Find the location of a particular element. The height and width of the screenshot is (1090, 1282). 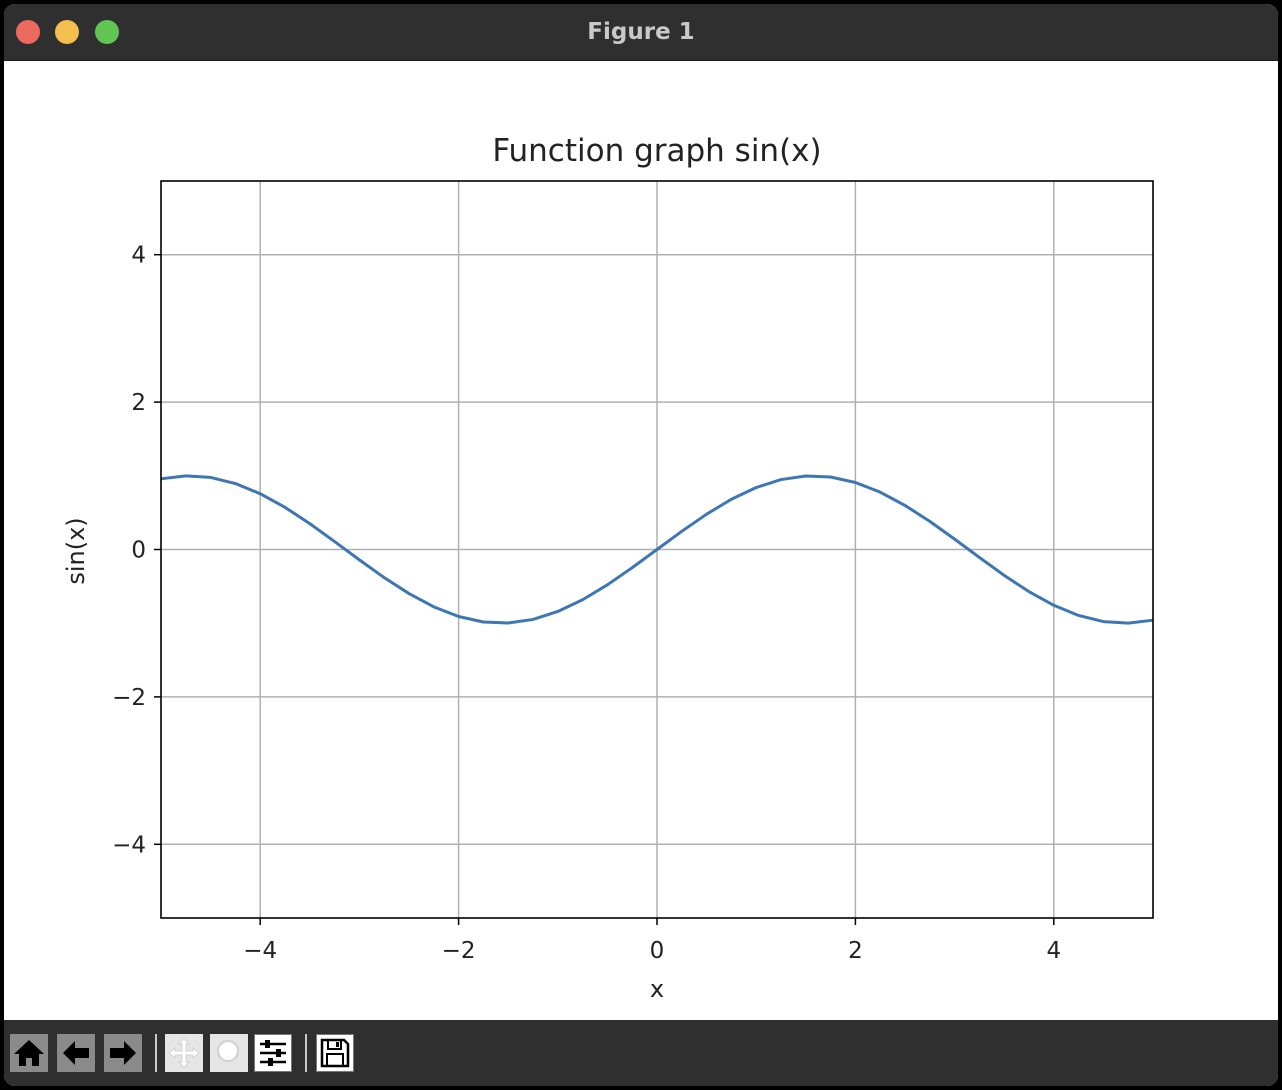

pan-button is located at coordinates (184, 1053).